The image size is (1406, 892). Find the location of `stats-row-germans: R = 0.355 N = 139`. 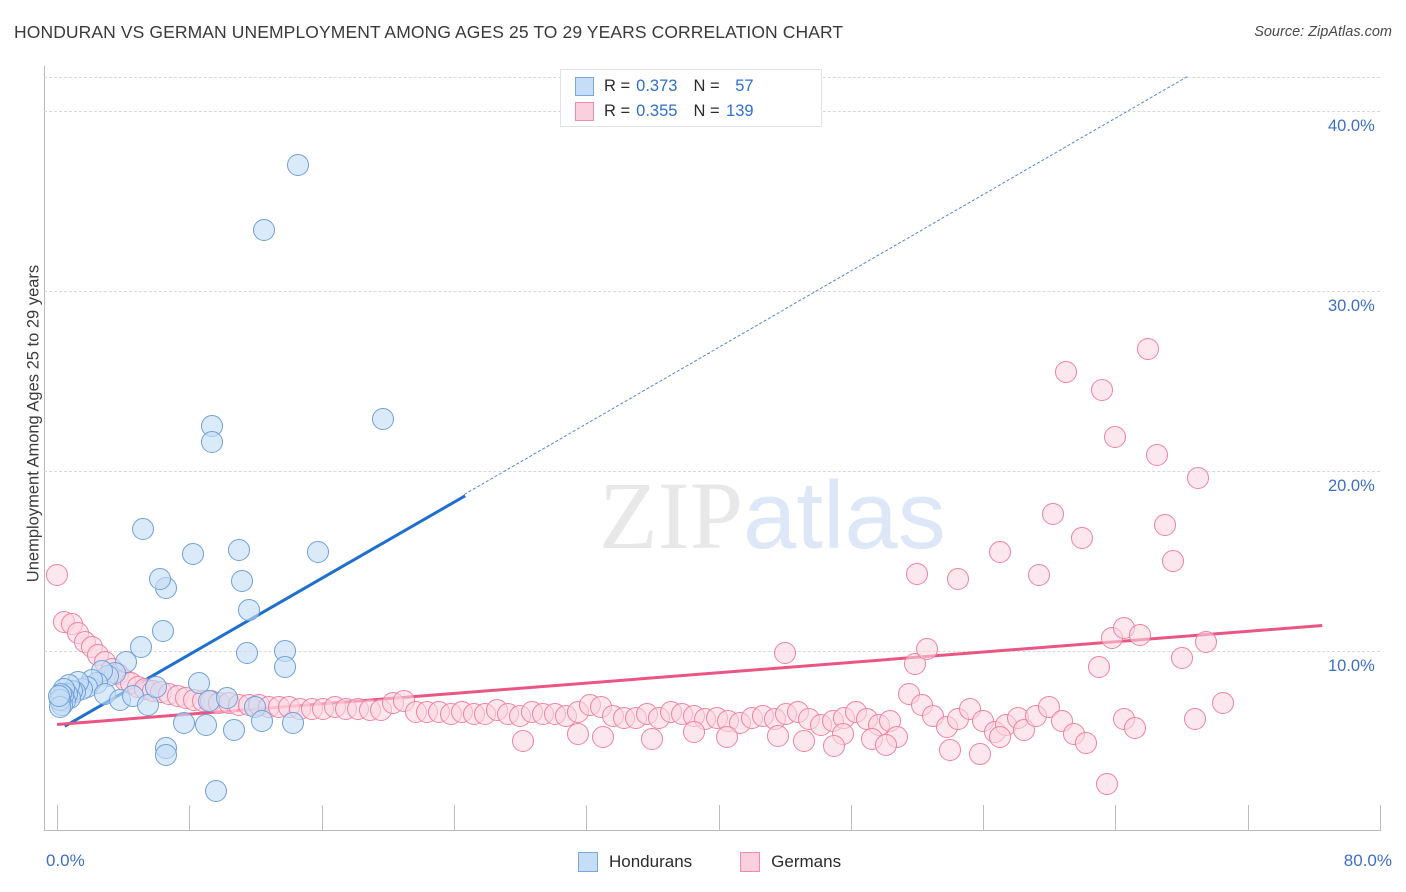

stats-row-germans: R = 0.355 N = 139 is located at coordinates (664, 111).